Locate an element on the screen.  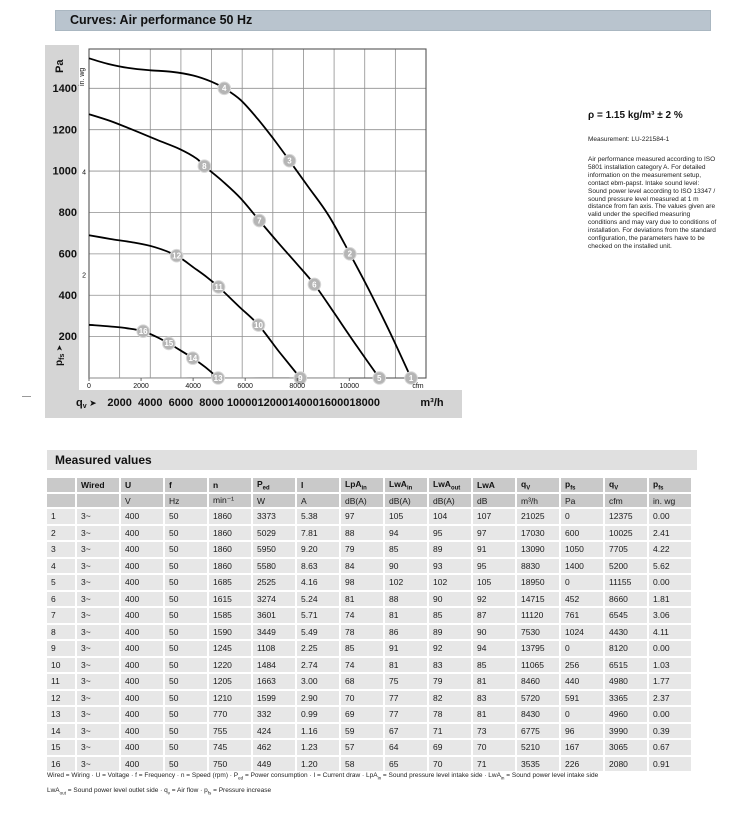
svg-text: 1400 is located at coordinates (65, 89).